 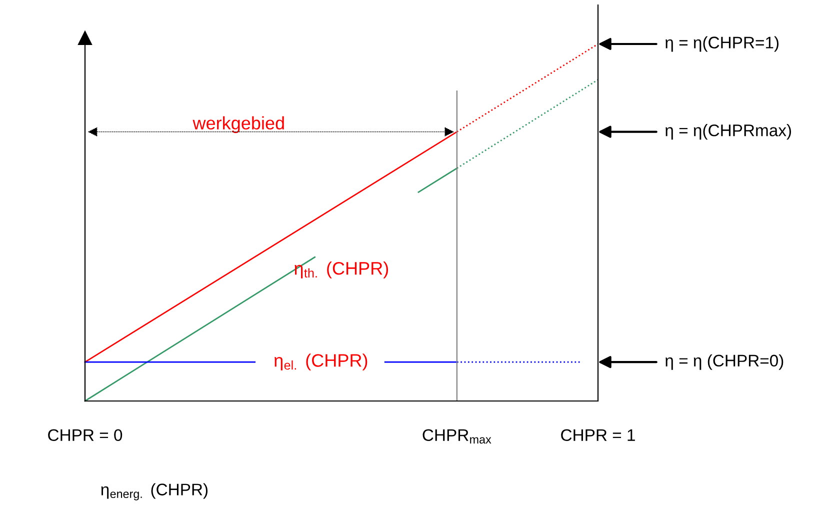 I want to click on x-tick-label: CHPR = 1, so click(x=598, y=435).